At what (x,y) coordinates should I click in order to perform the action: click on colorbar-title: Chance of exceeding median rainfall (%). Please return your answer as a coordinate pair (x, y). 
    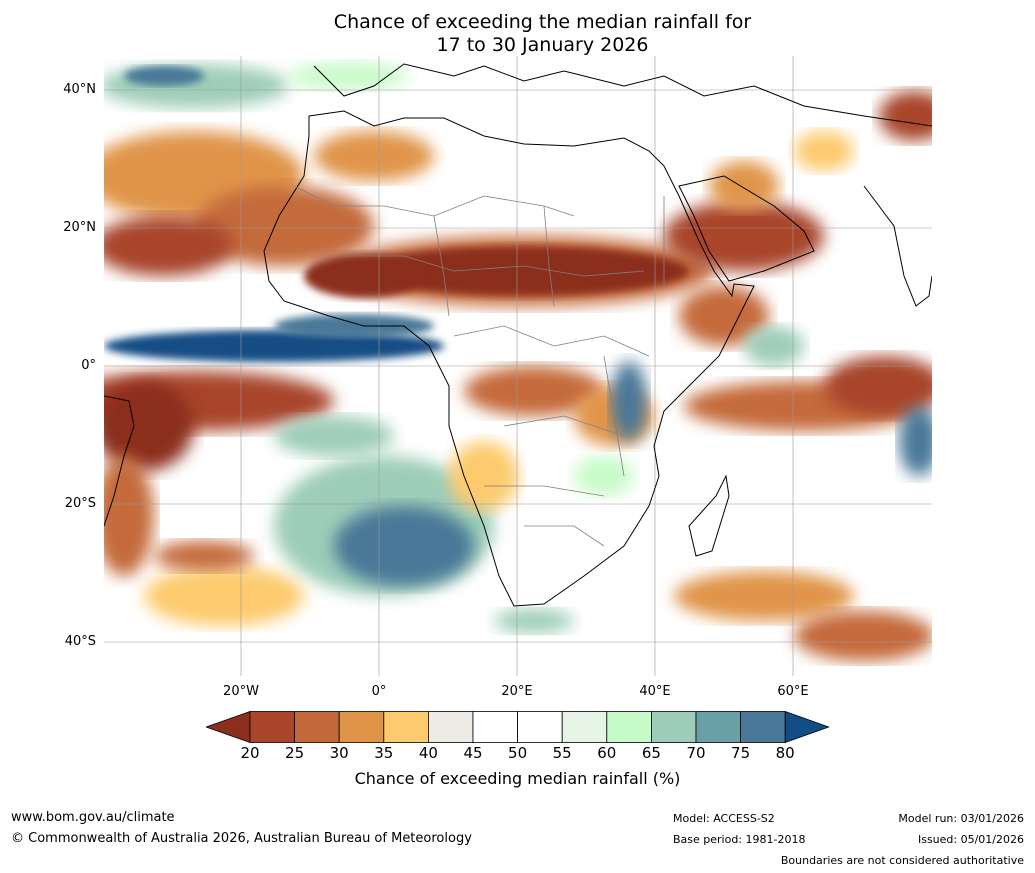
    Looking at the image, I should click on (517, 778).